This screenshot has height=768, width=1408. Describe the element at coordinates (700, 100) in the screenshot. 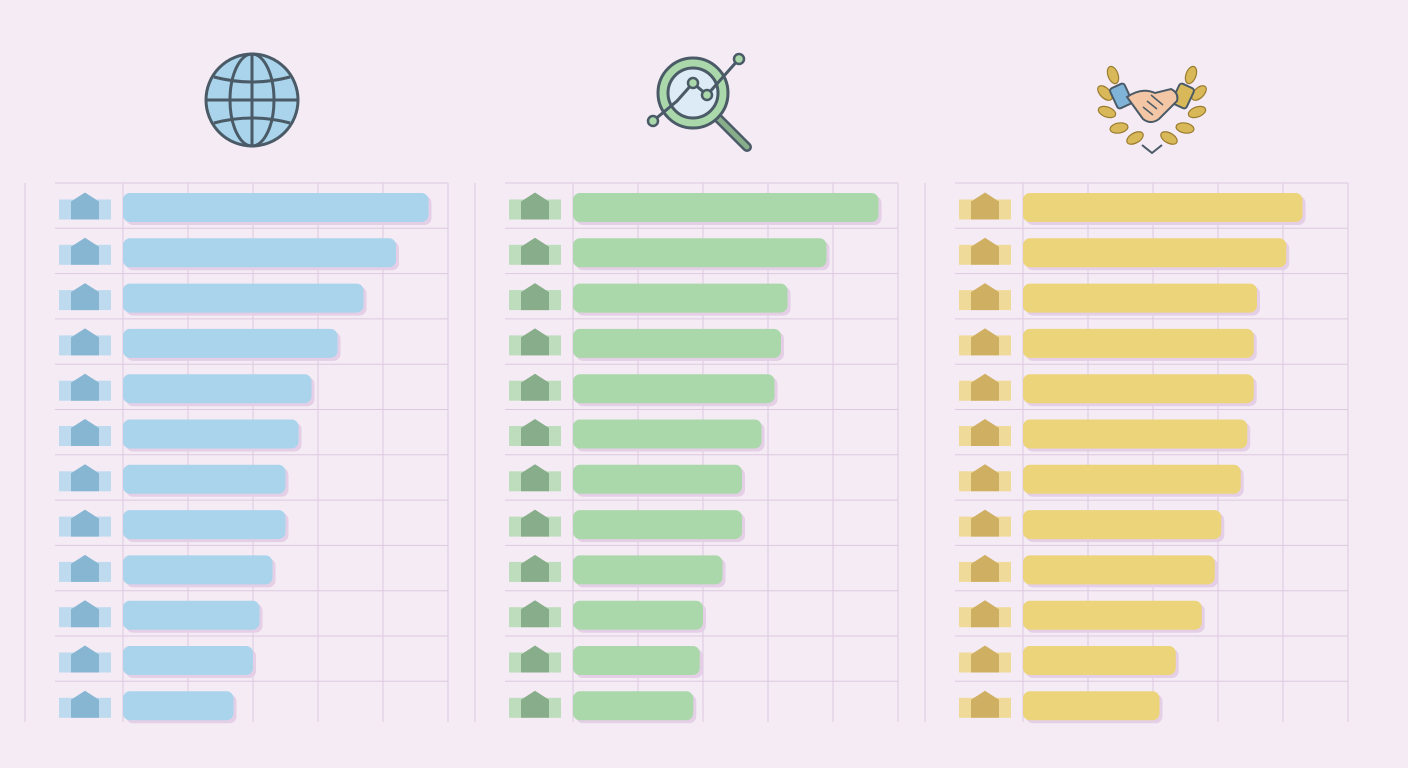

I see `magnifier-chart-icon` at that location.